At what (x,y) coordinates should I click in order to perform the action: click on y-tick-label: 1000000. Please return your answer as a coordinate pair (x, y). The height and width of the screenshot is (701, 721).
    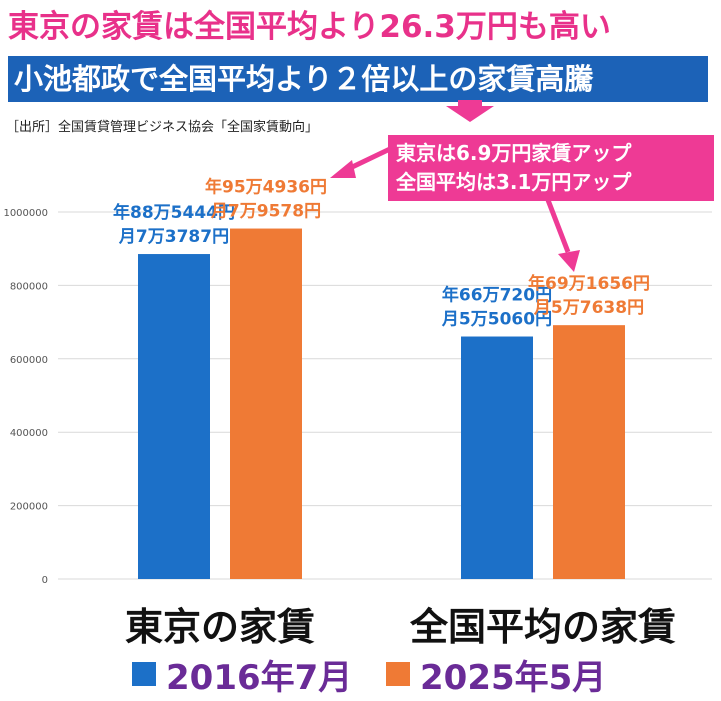
    Looking at the image, I should click on (25, 213).